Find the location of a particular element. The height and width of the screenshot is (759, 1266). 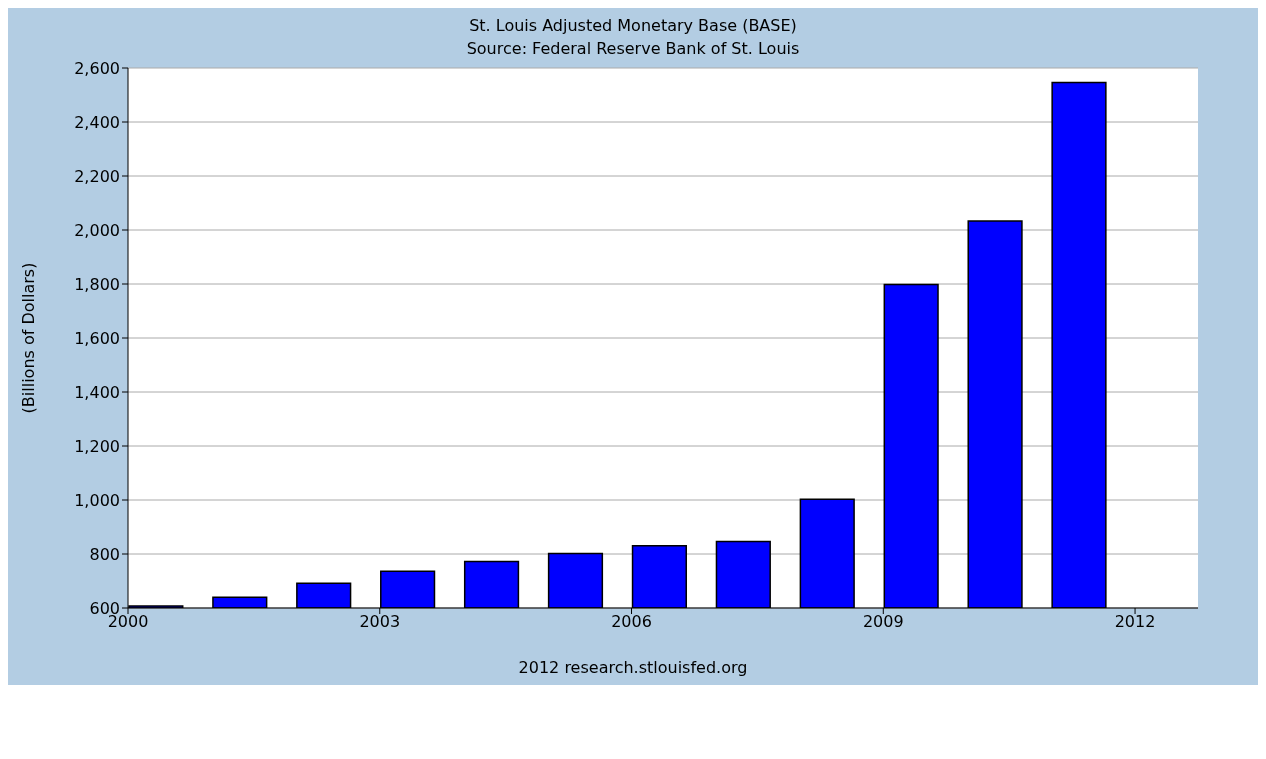

y-tick-label: 1,000 is located at coordinates (97, 500).